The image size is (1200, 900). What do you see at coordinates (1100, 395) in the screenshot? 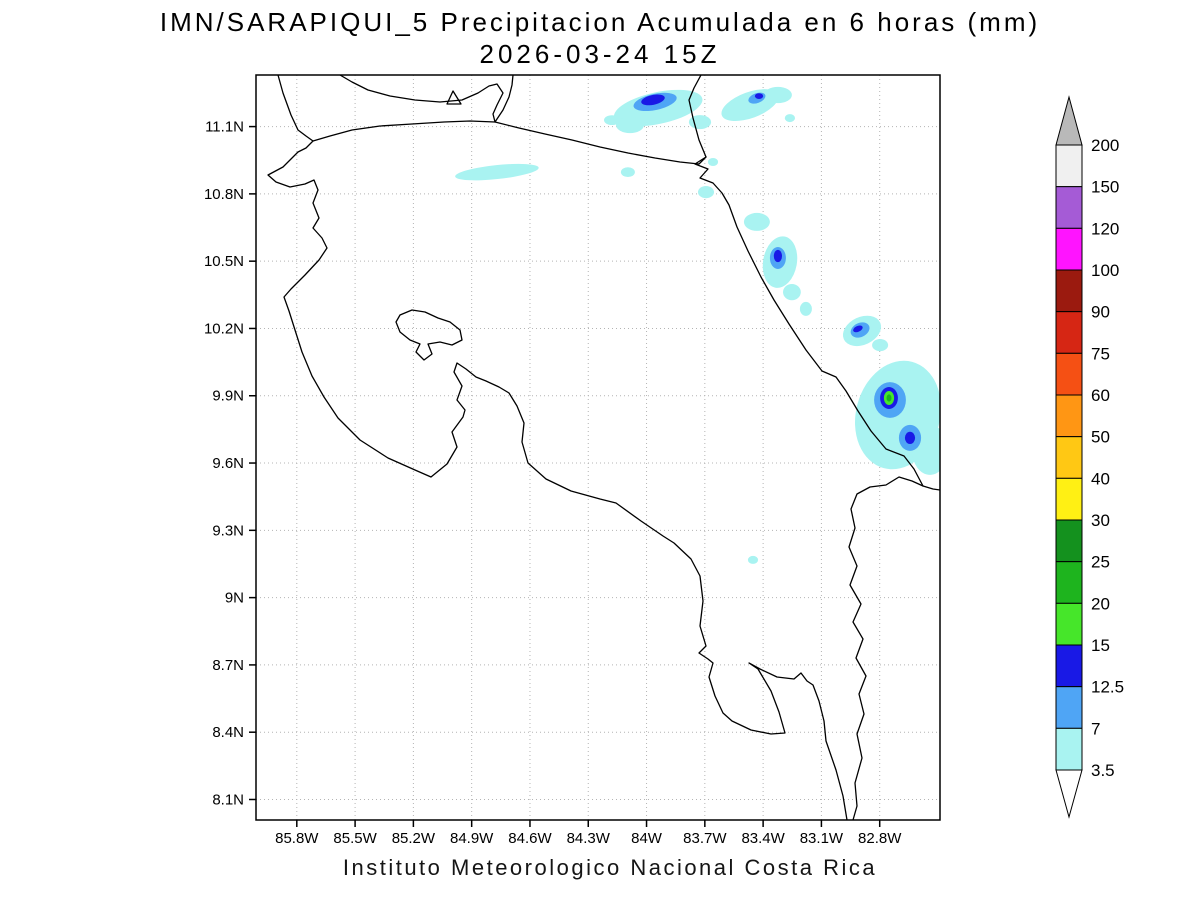
I see `colorbar-tick-label: 60` at bounding box center [1100, 395].